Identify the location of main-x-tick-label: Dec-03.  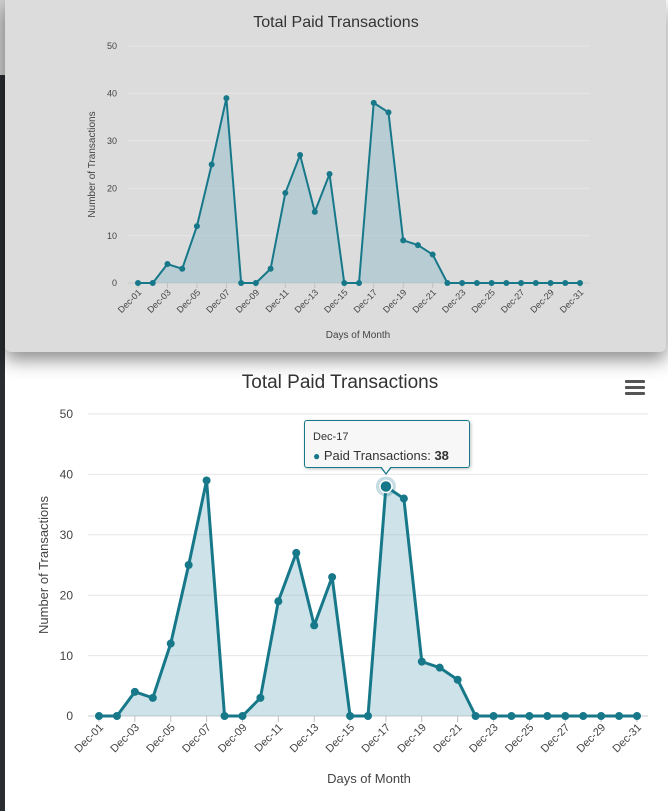
(125, 739).